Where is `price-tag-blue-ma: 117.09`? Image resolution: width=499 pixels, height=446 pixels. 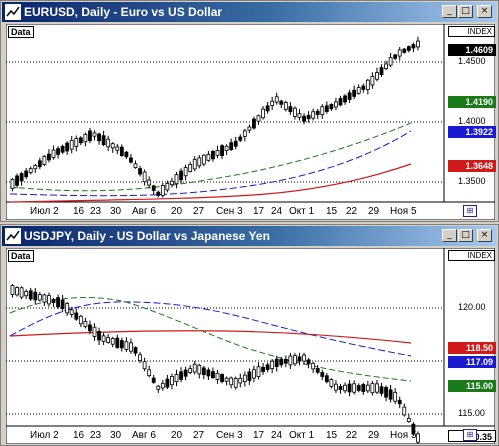 price-tag-blue-ma: 117.09 is located at coordinates (472, 362).